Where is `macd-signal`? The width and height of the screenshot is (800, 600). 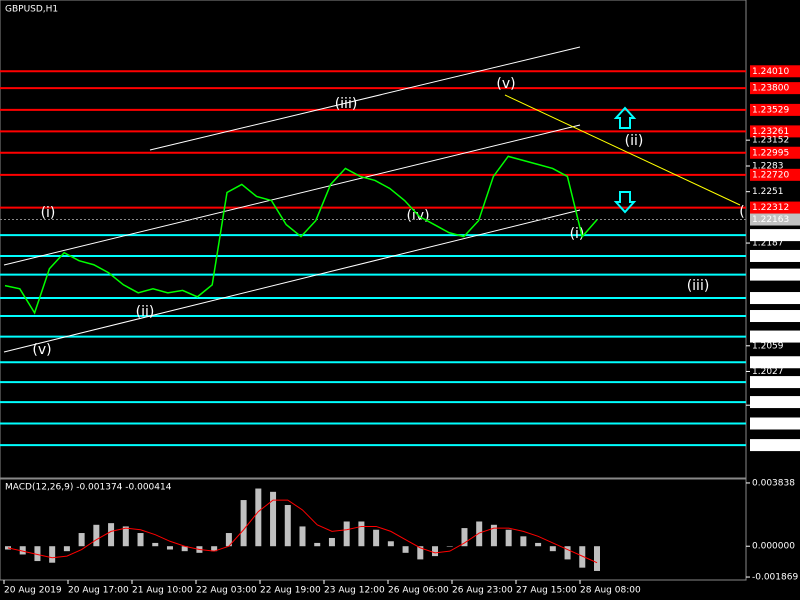 macd-signal is located at coordinates (302, 531).